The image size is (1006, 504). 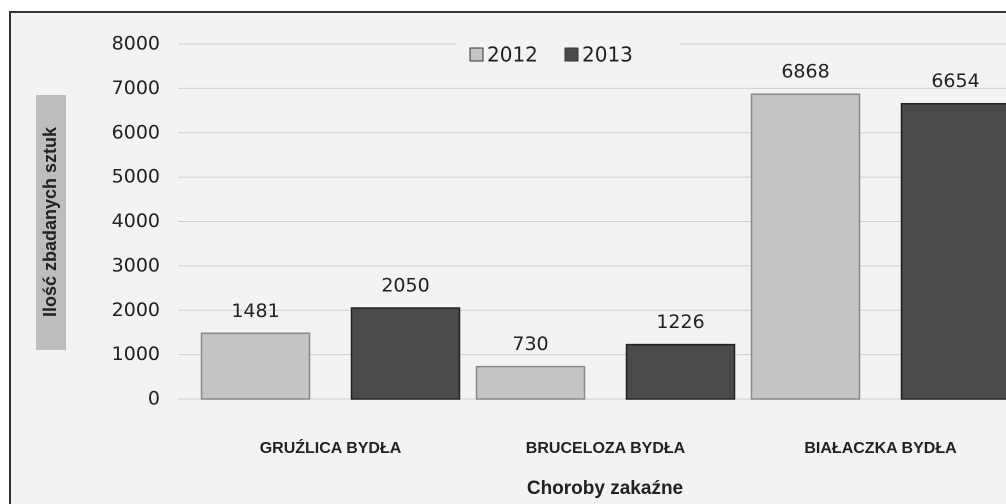 I want to click on x-tick-label: GRUŹLICA BYDŁA, so click(x=331, y=447).